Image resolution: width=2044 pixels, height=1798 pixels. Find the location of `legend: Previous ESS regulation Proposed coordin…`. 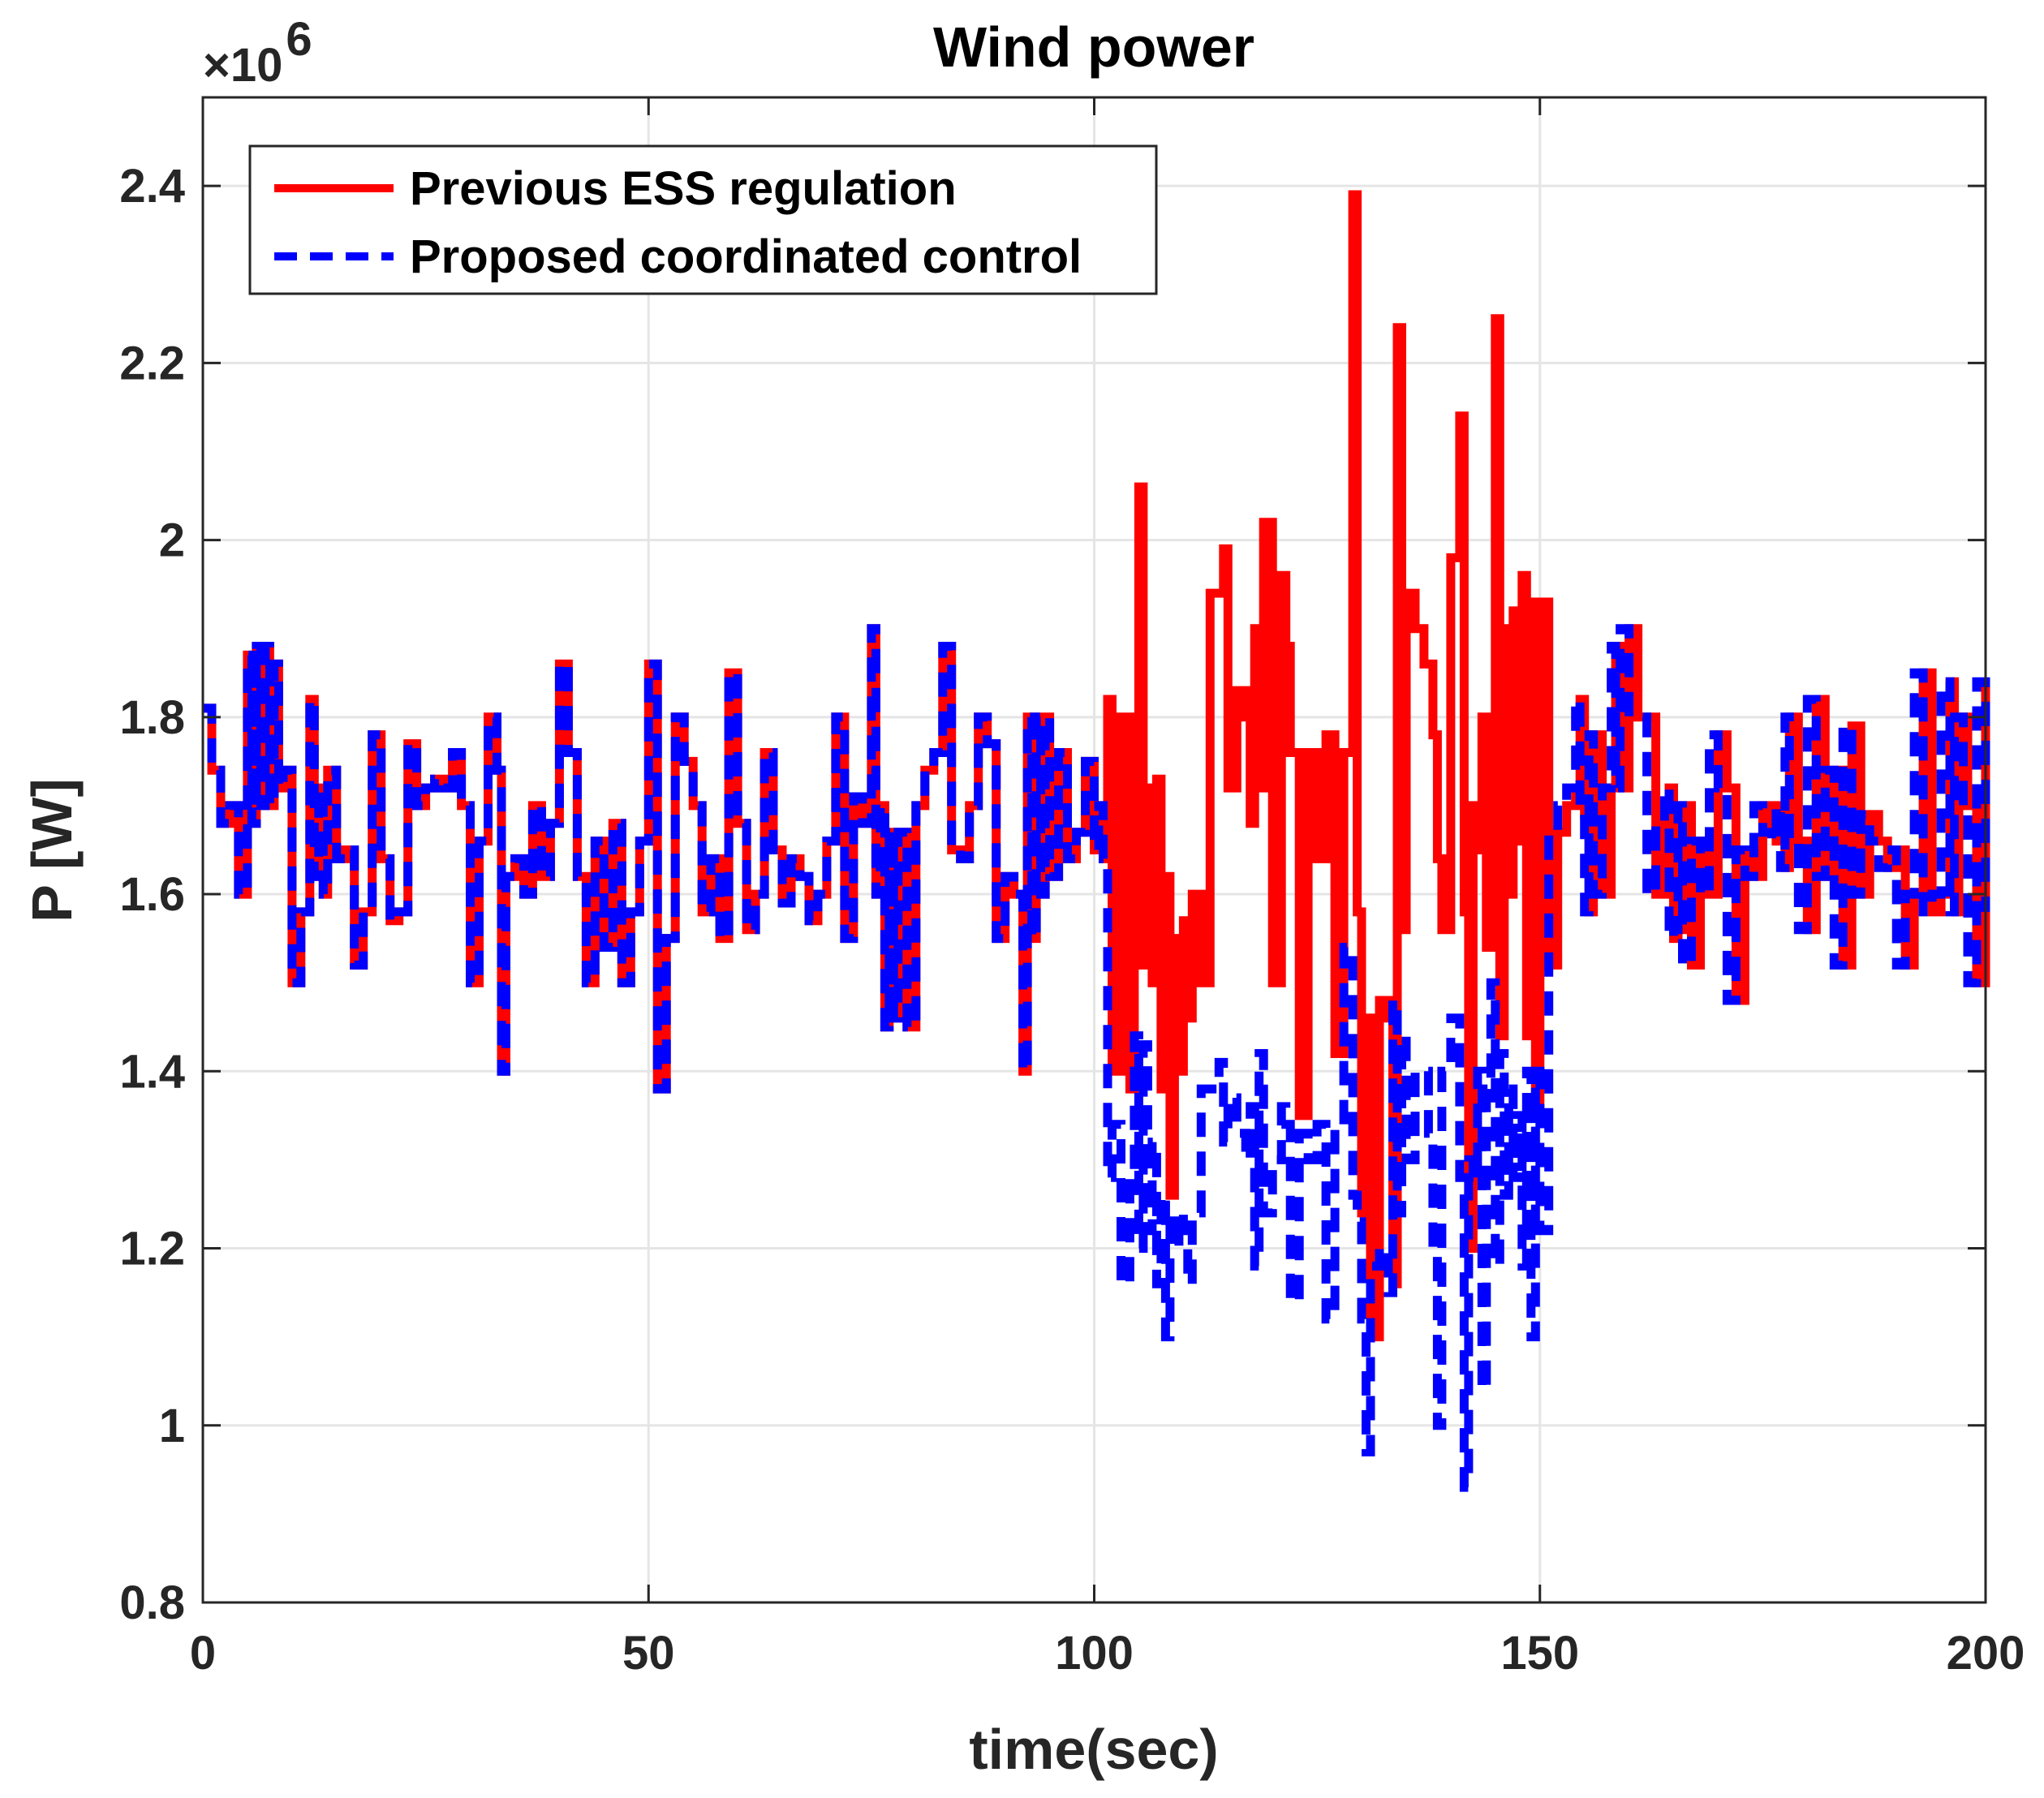

legend: Previous ESS regulation Proposed coordin… is located at coordinates (703, 220).